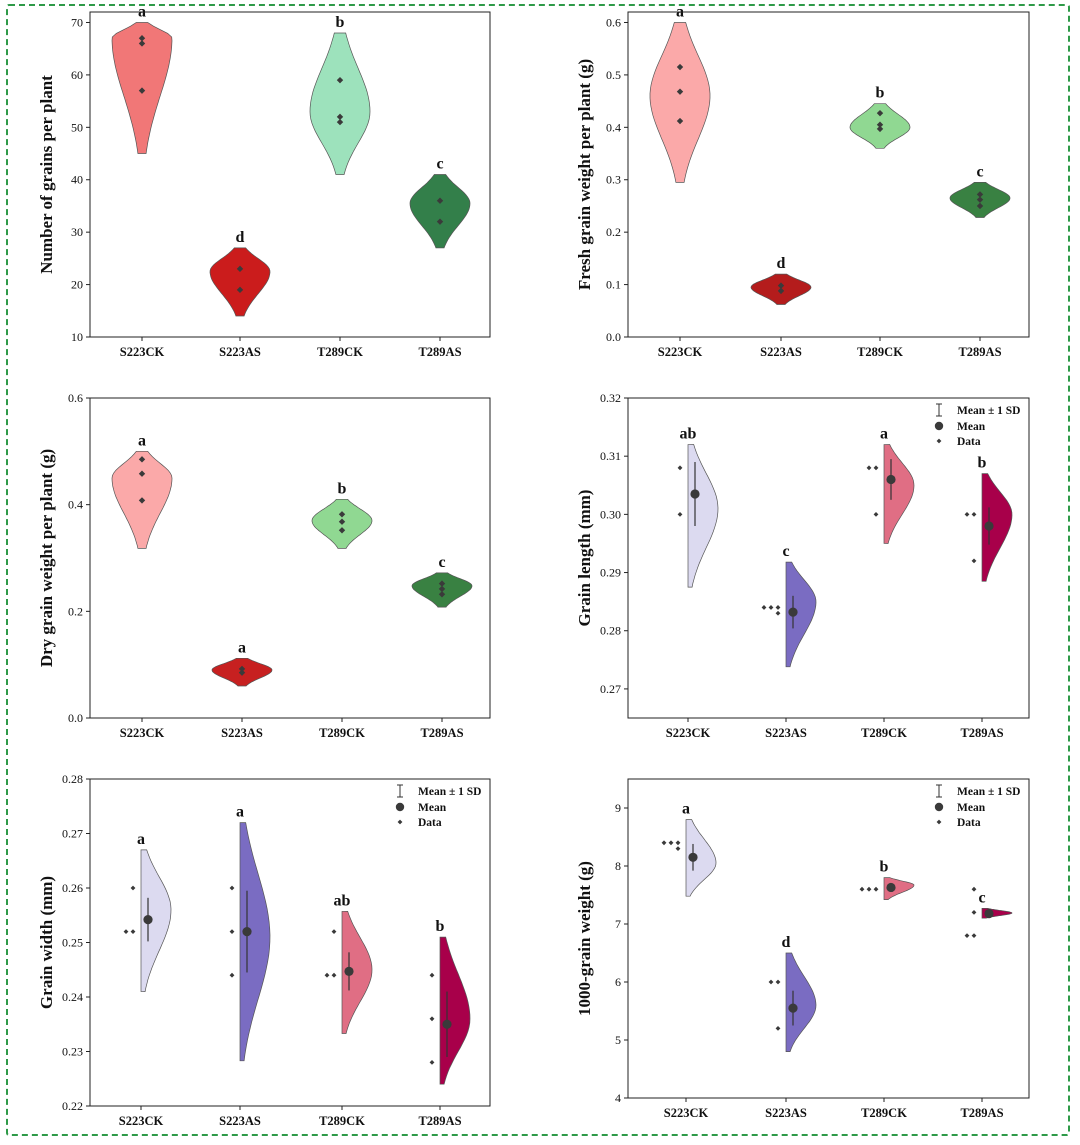 This screenshot has width=1080, height=1145. Describe the element at coordinates (613, 285) in the screenshot. I see `y-tick-label: 0.1` at that location.